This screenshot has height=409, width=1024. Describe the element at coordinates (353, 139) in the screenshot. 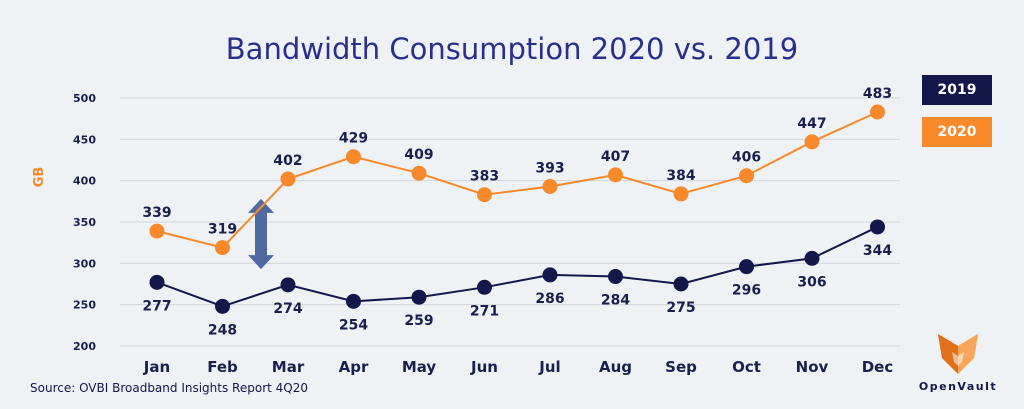

I see `data-label-2020: 429` at that location.